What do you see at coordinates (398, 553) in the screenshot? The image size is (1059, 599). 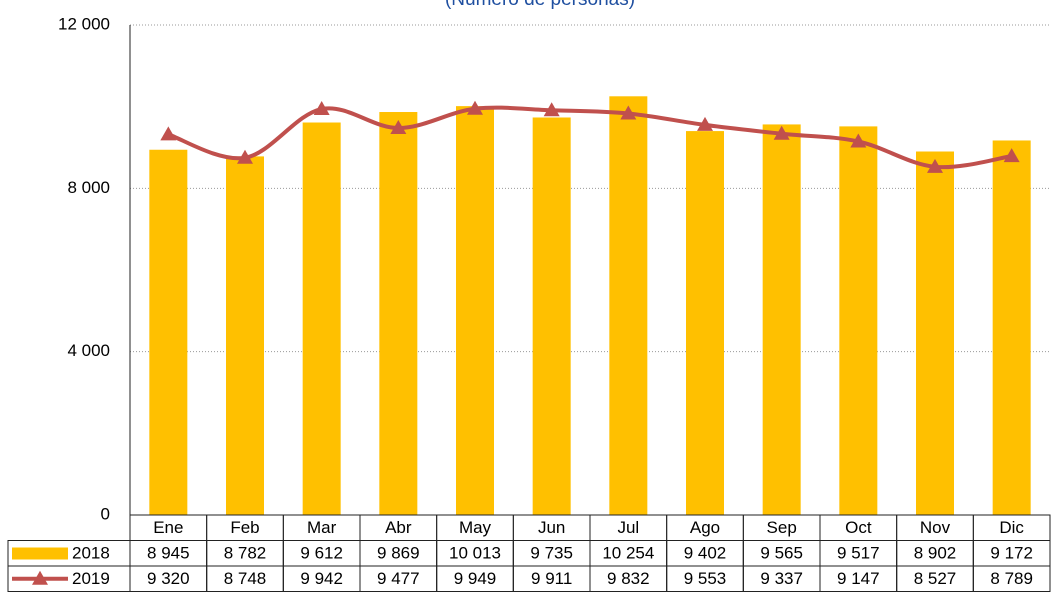 I see `data-label: 9 869` at bounding box center [398, 553].